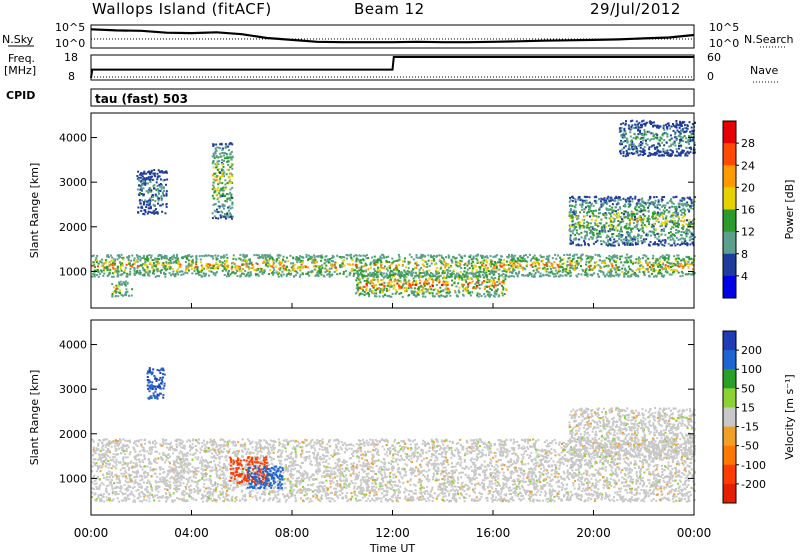 The width and height of the screenshot is (800, 554). Describe the element at coordinates (392, 67) in the screenshot. I see `freq-panel-frame` at that location.